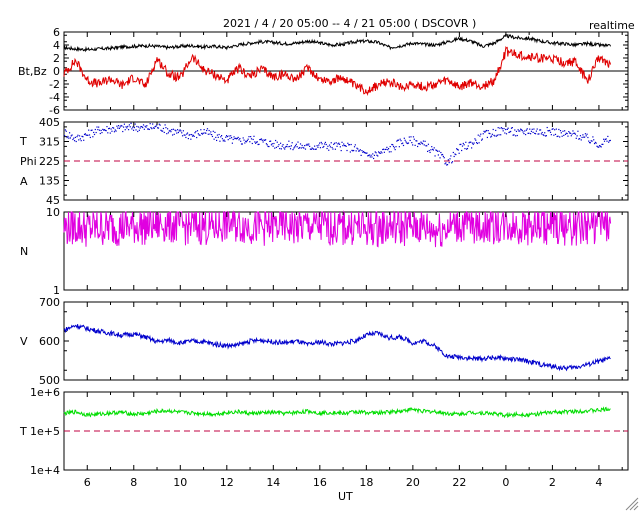 The height and width of the screenshot is (512, 640). I want to click on series-n-line, so click(337, 229).